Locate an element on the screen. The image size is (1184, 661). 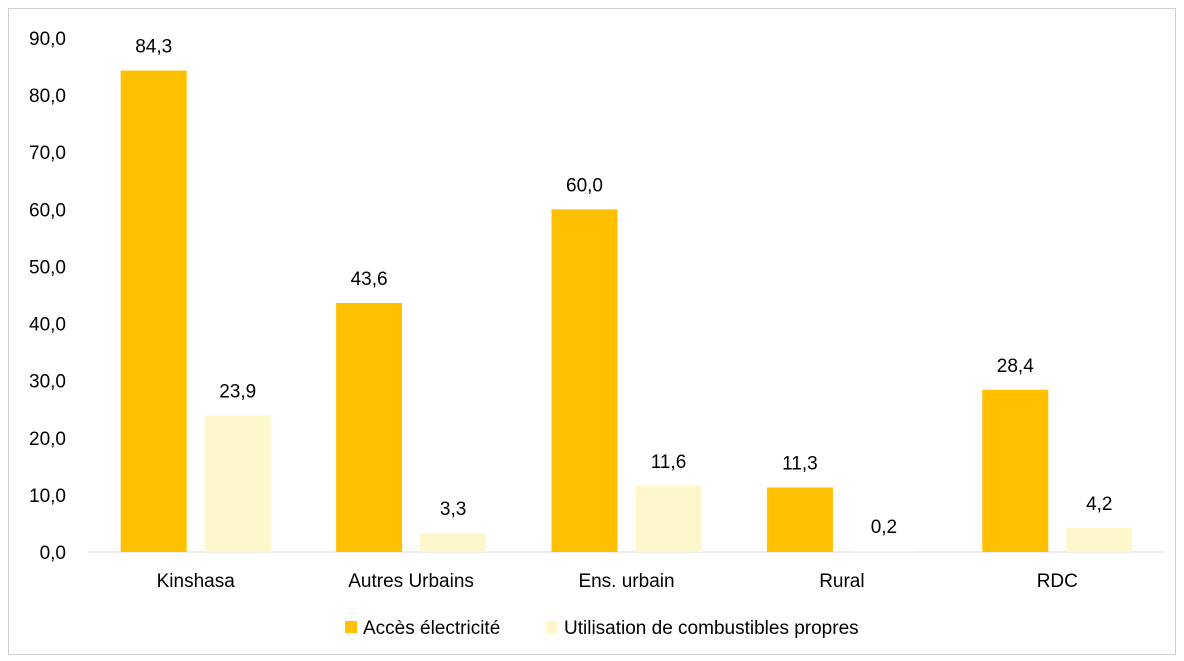
category-label: Kinshasa is located at coordinates (196, 581).